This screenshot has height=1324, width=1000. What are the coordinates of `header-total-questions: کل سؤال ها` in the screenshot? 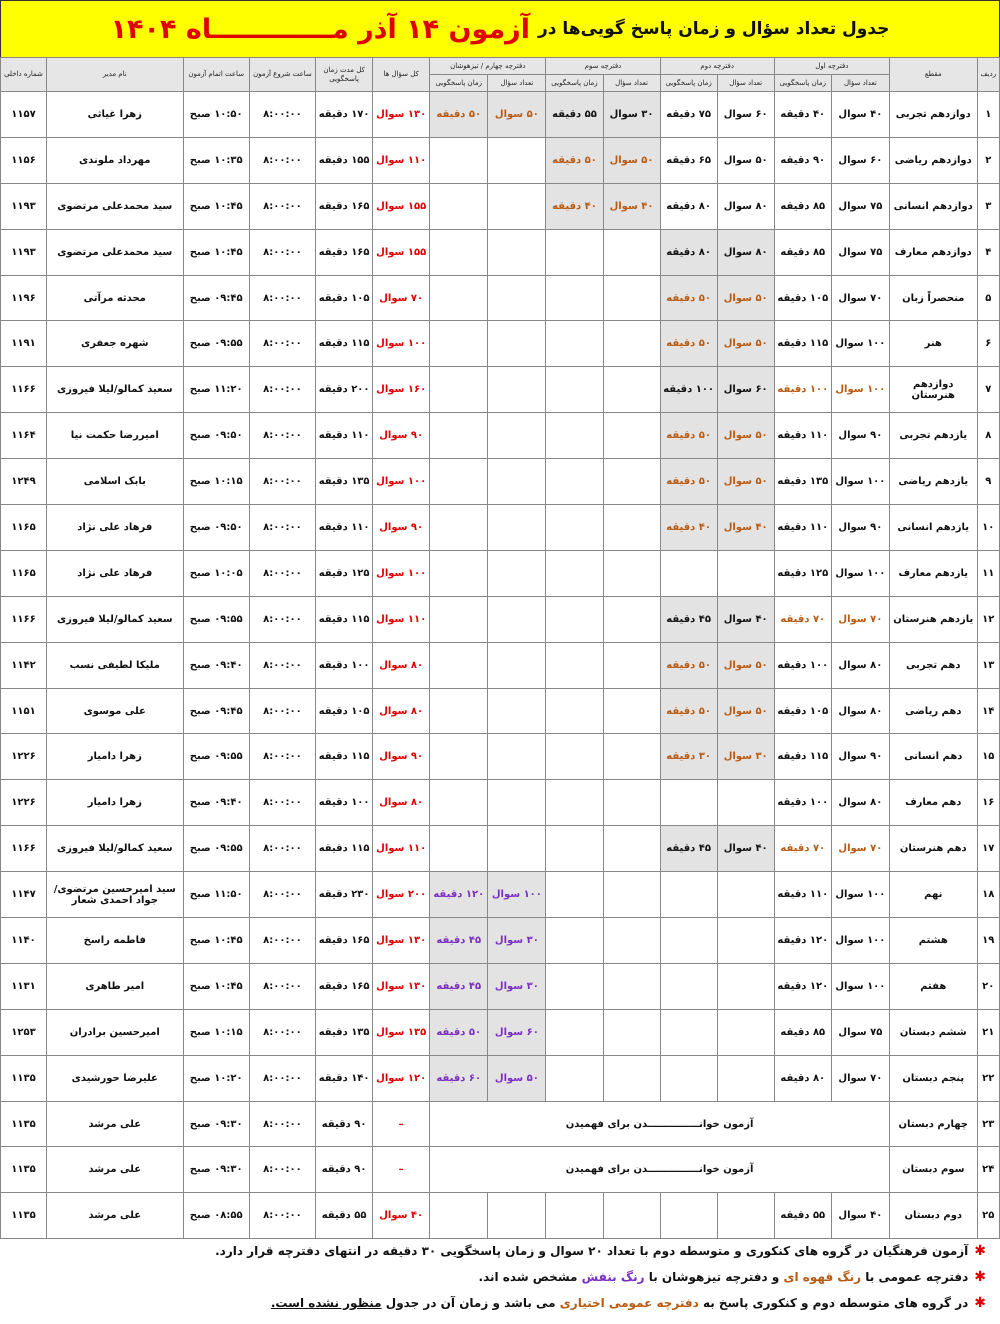 It's located at (401, 74).